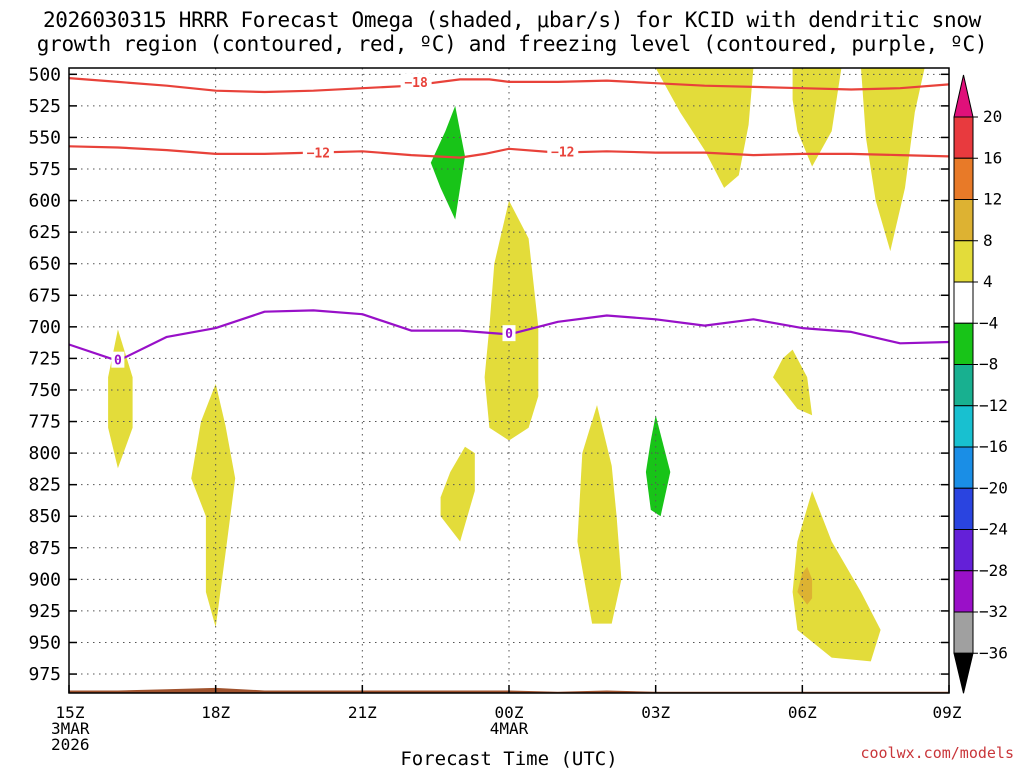 Image resolution: width=1024 pixels, height=768 pixels. What do you see at coordinates (509, 85) in the screenshot?
I see `contour-dendritic-top` at bounding box center [509, 85].